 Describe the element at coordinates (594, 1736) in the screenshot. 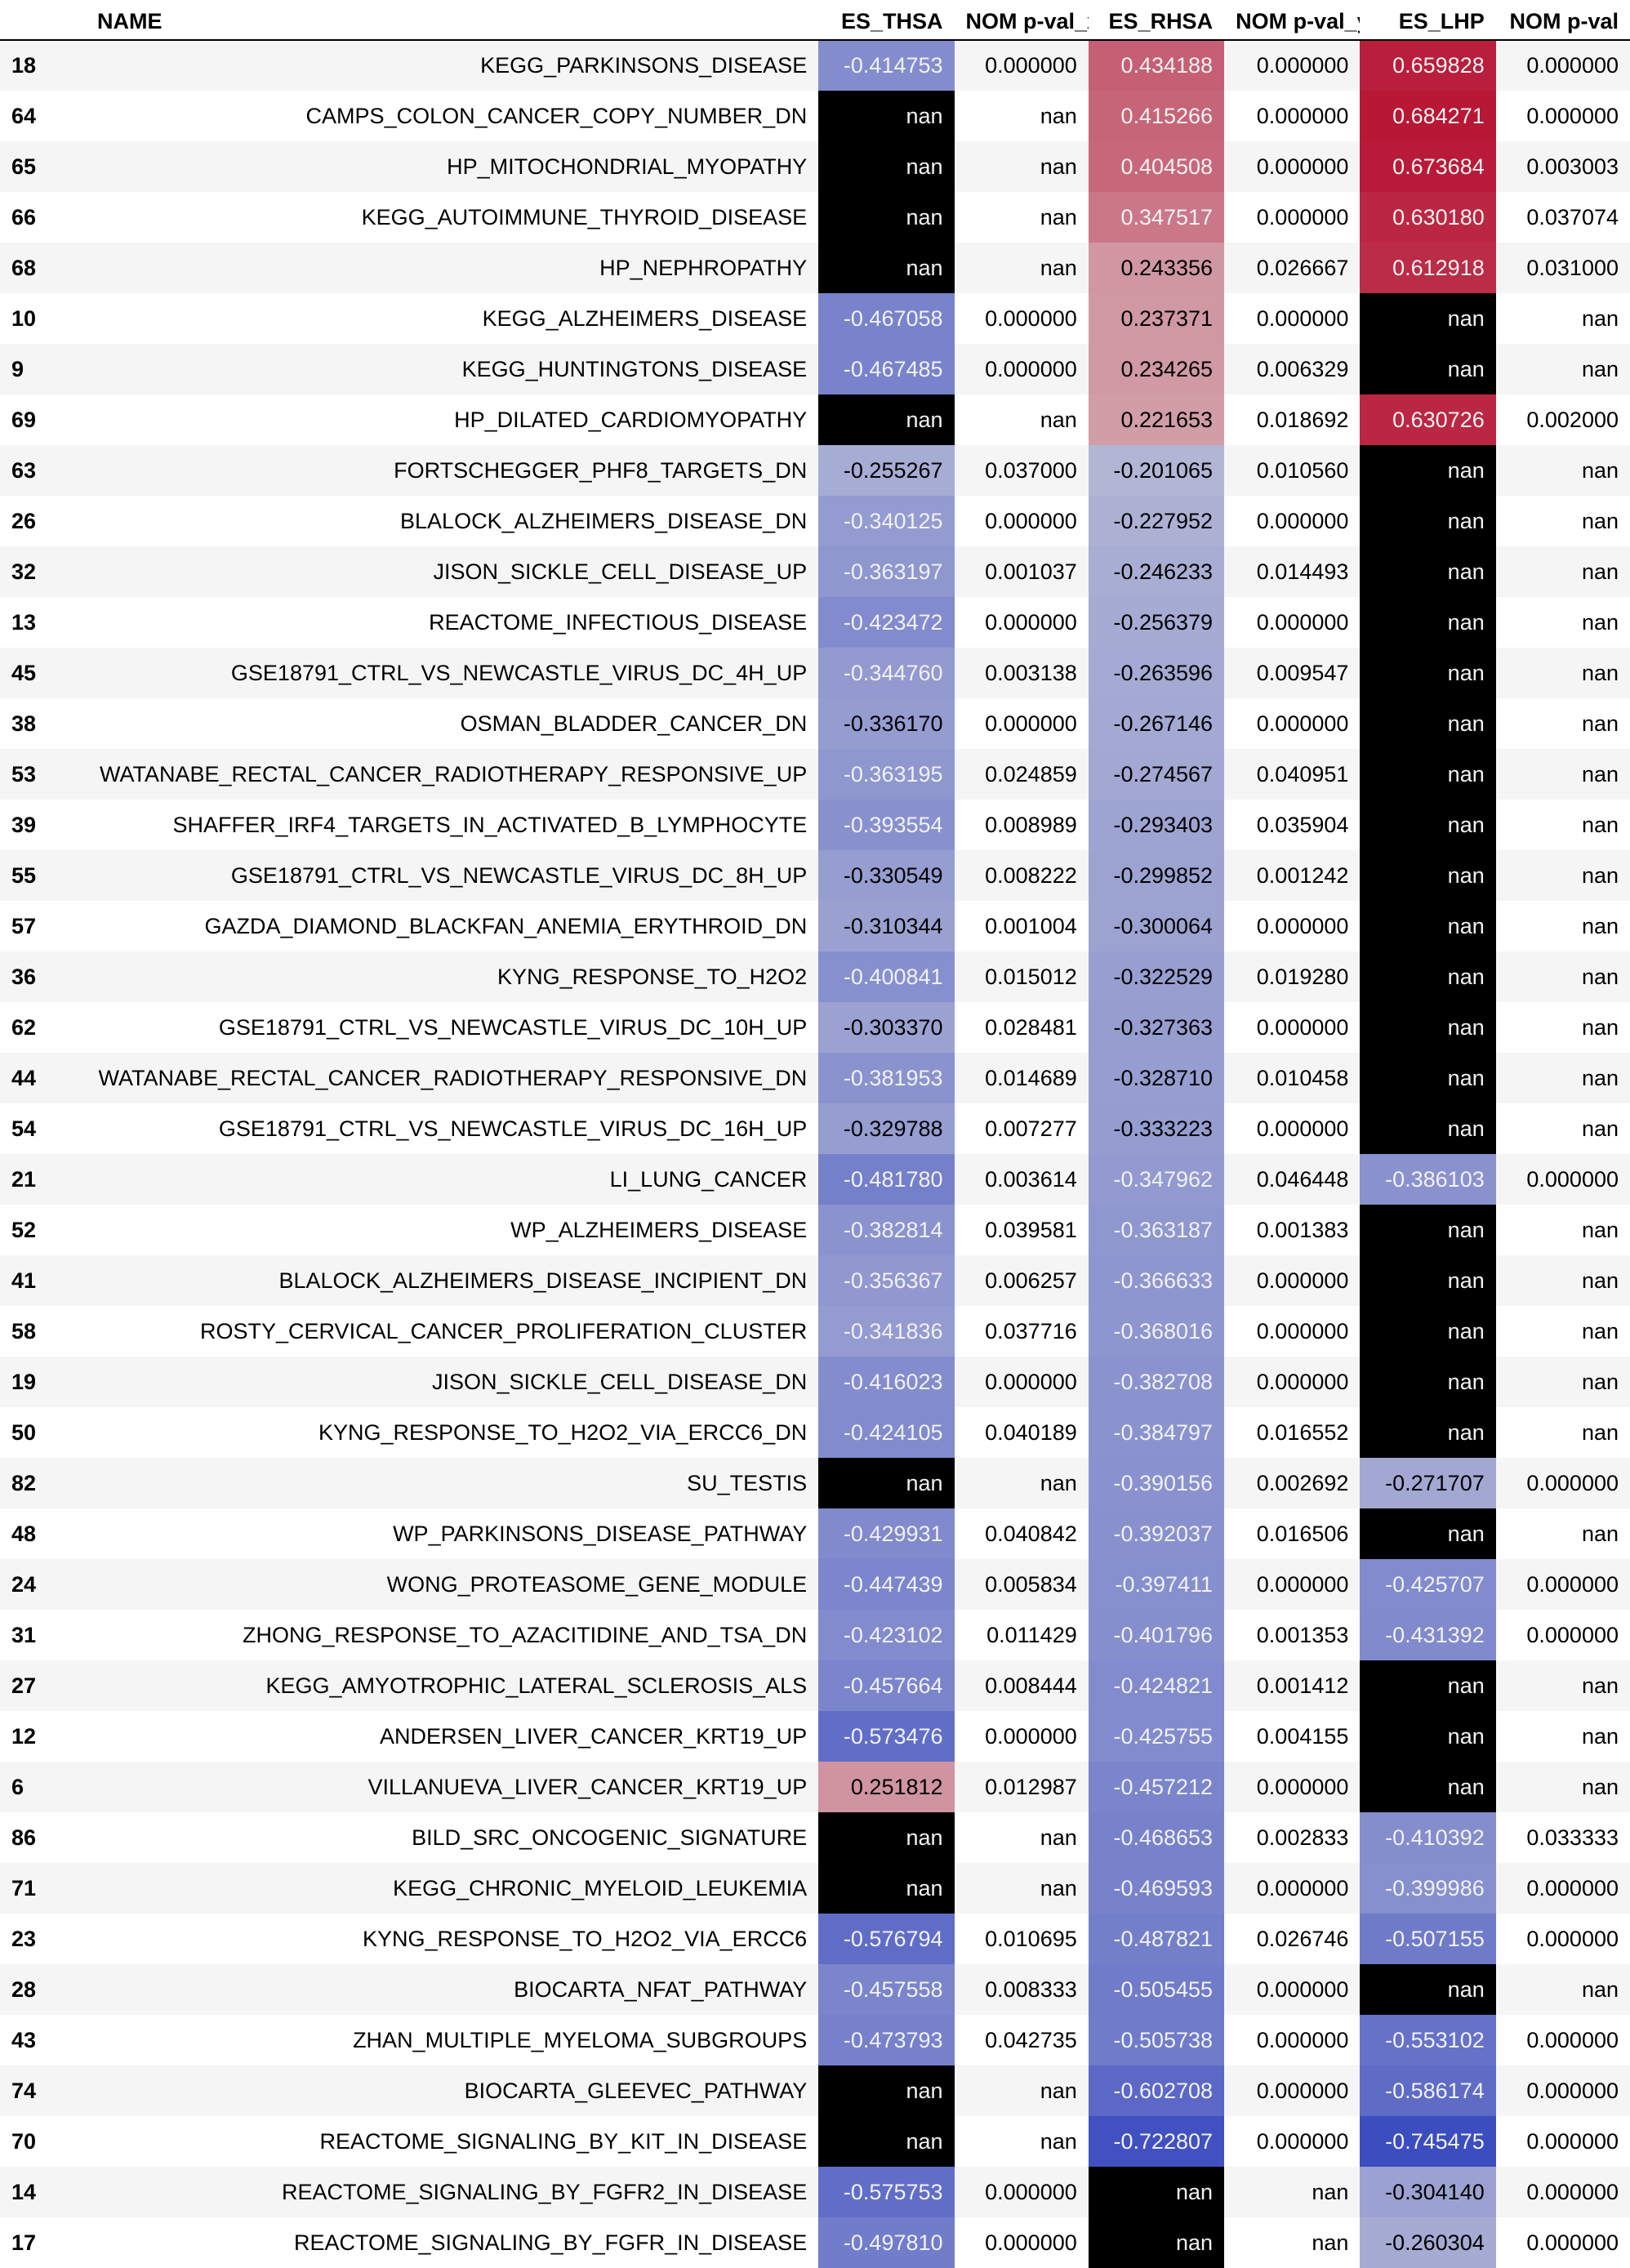

I see `gene-set-name: ANDERSEN_LIVER_CANCER_KRT19_UP` at that location.